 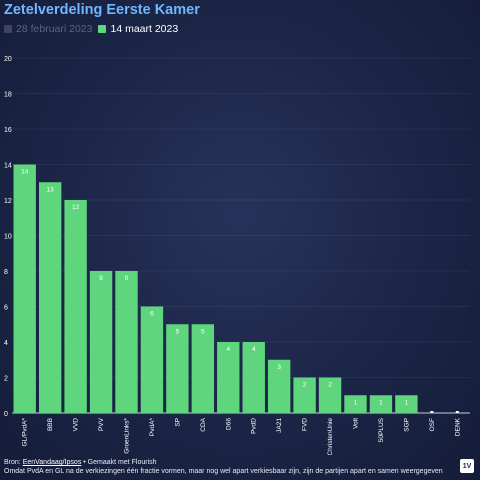 I want to click on legend-swatch-28-februari, so click(x=8, y=29).